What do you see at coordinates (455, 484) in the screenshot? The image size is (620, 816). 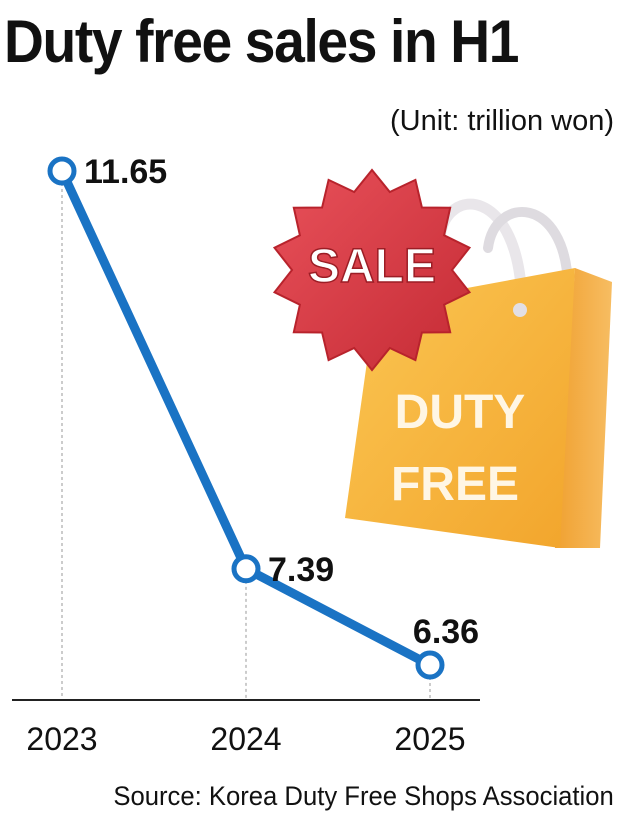 I see `bag-text-free: FREE` at bounding box center [455, 484].